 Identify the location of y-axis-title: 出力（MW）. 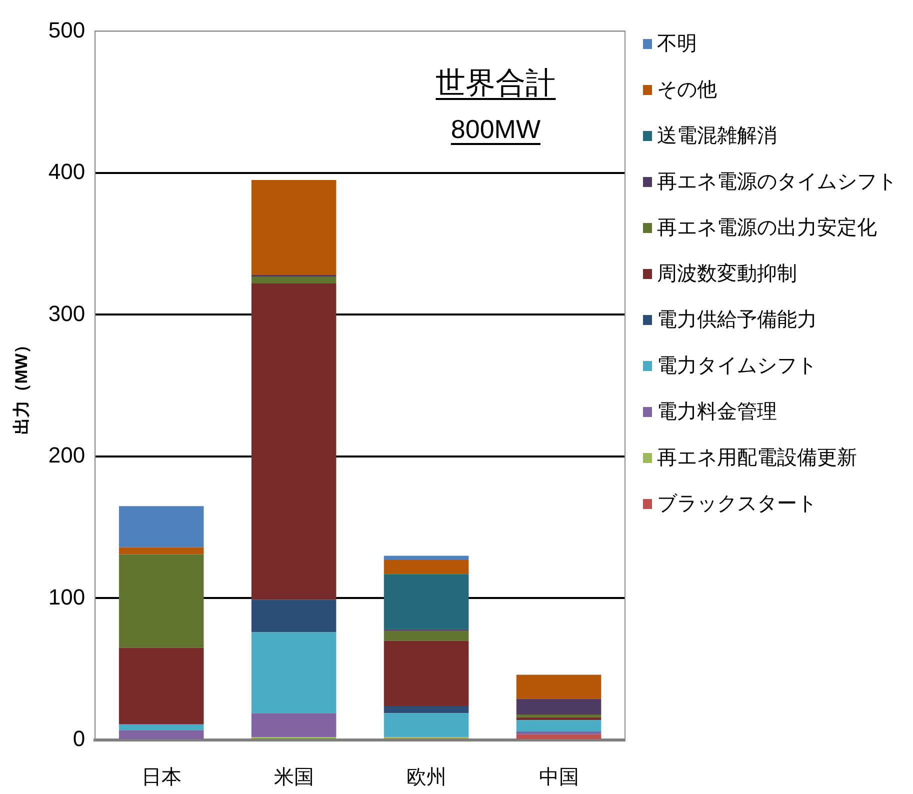
(21, 385).